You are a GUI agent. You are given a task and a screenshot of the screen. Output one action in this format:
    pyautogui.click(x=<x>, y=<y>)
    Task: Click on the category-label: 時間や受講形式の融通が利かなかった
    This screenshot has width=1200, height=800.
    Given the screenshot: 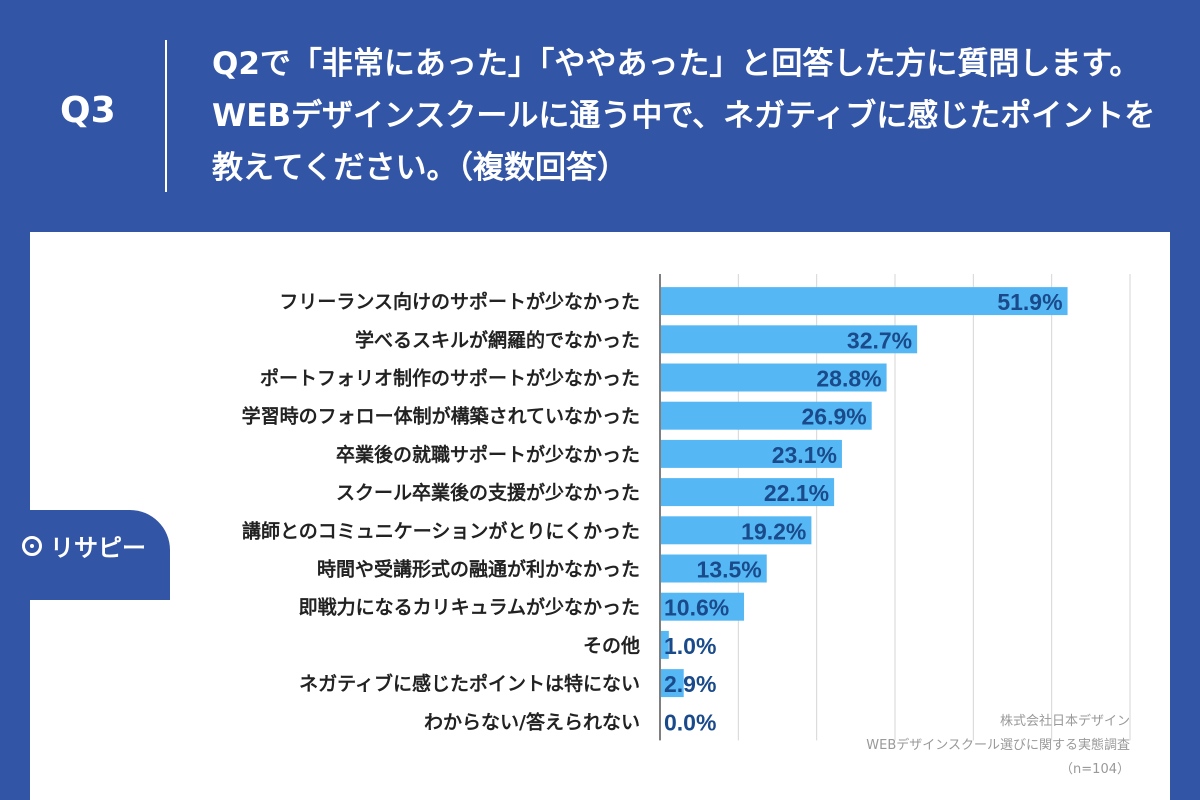 What is the action you would take?
    pyautogui.click(x=478, y=569)
    